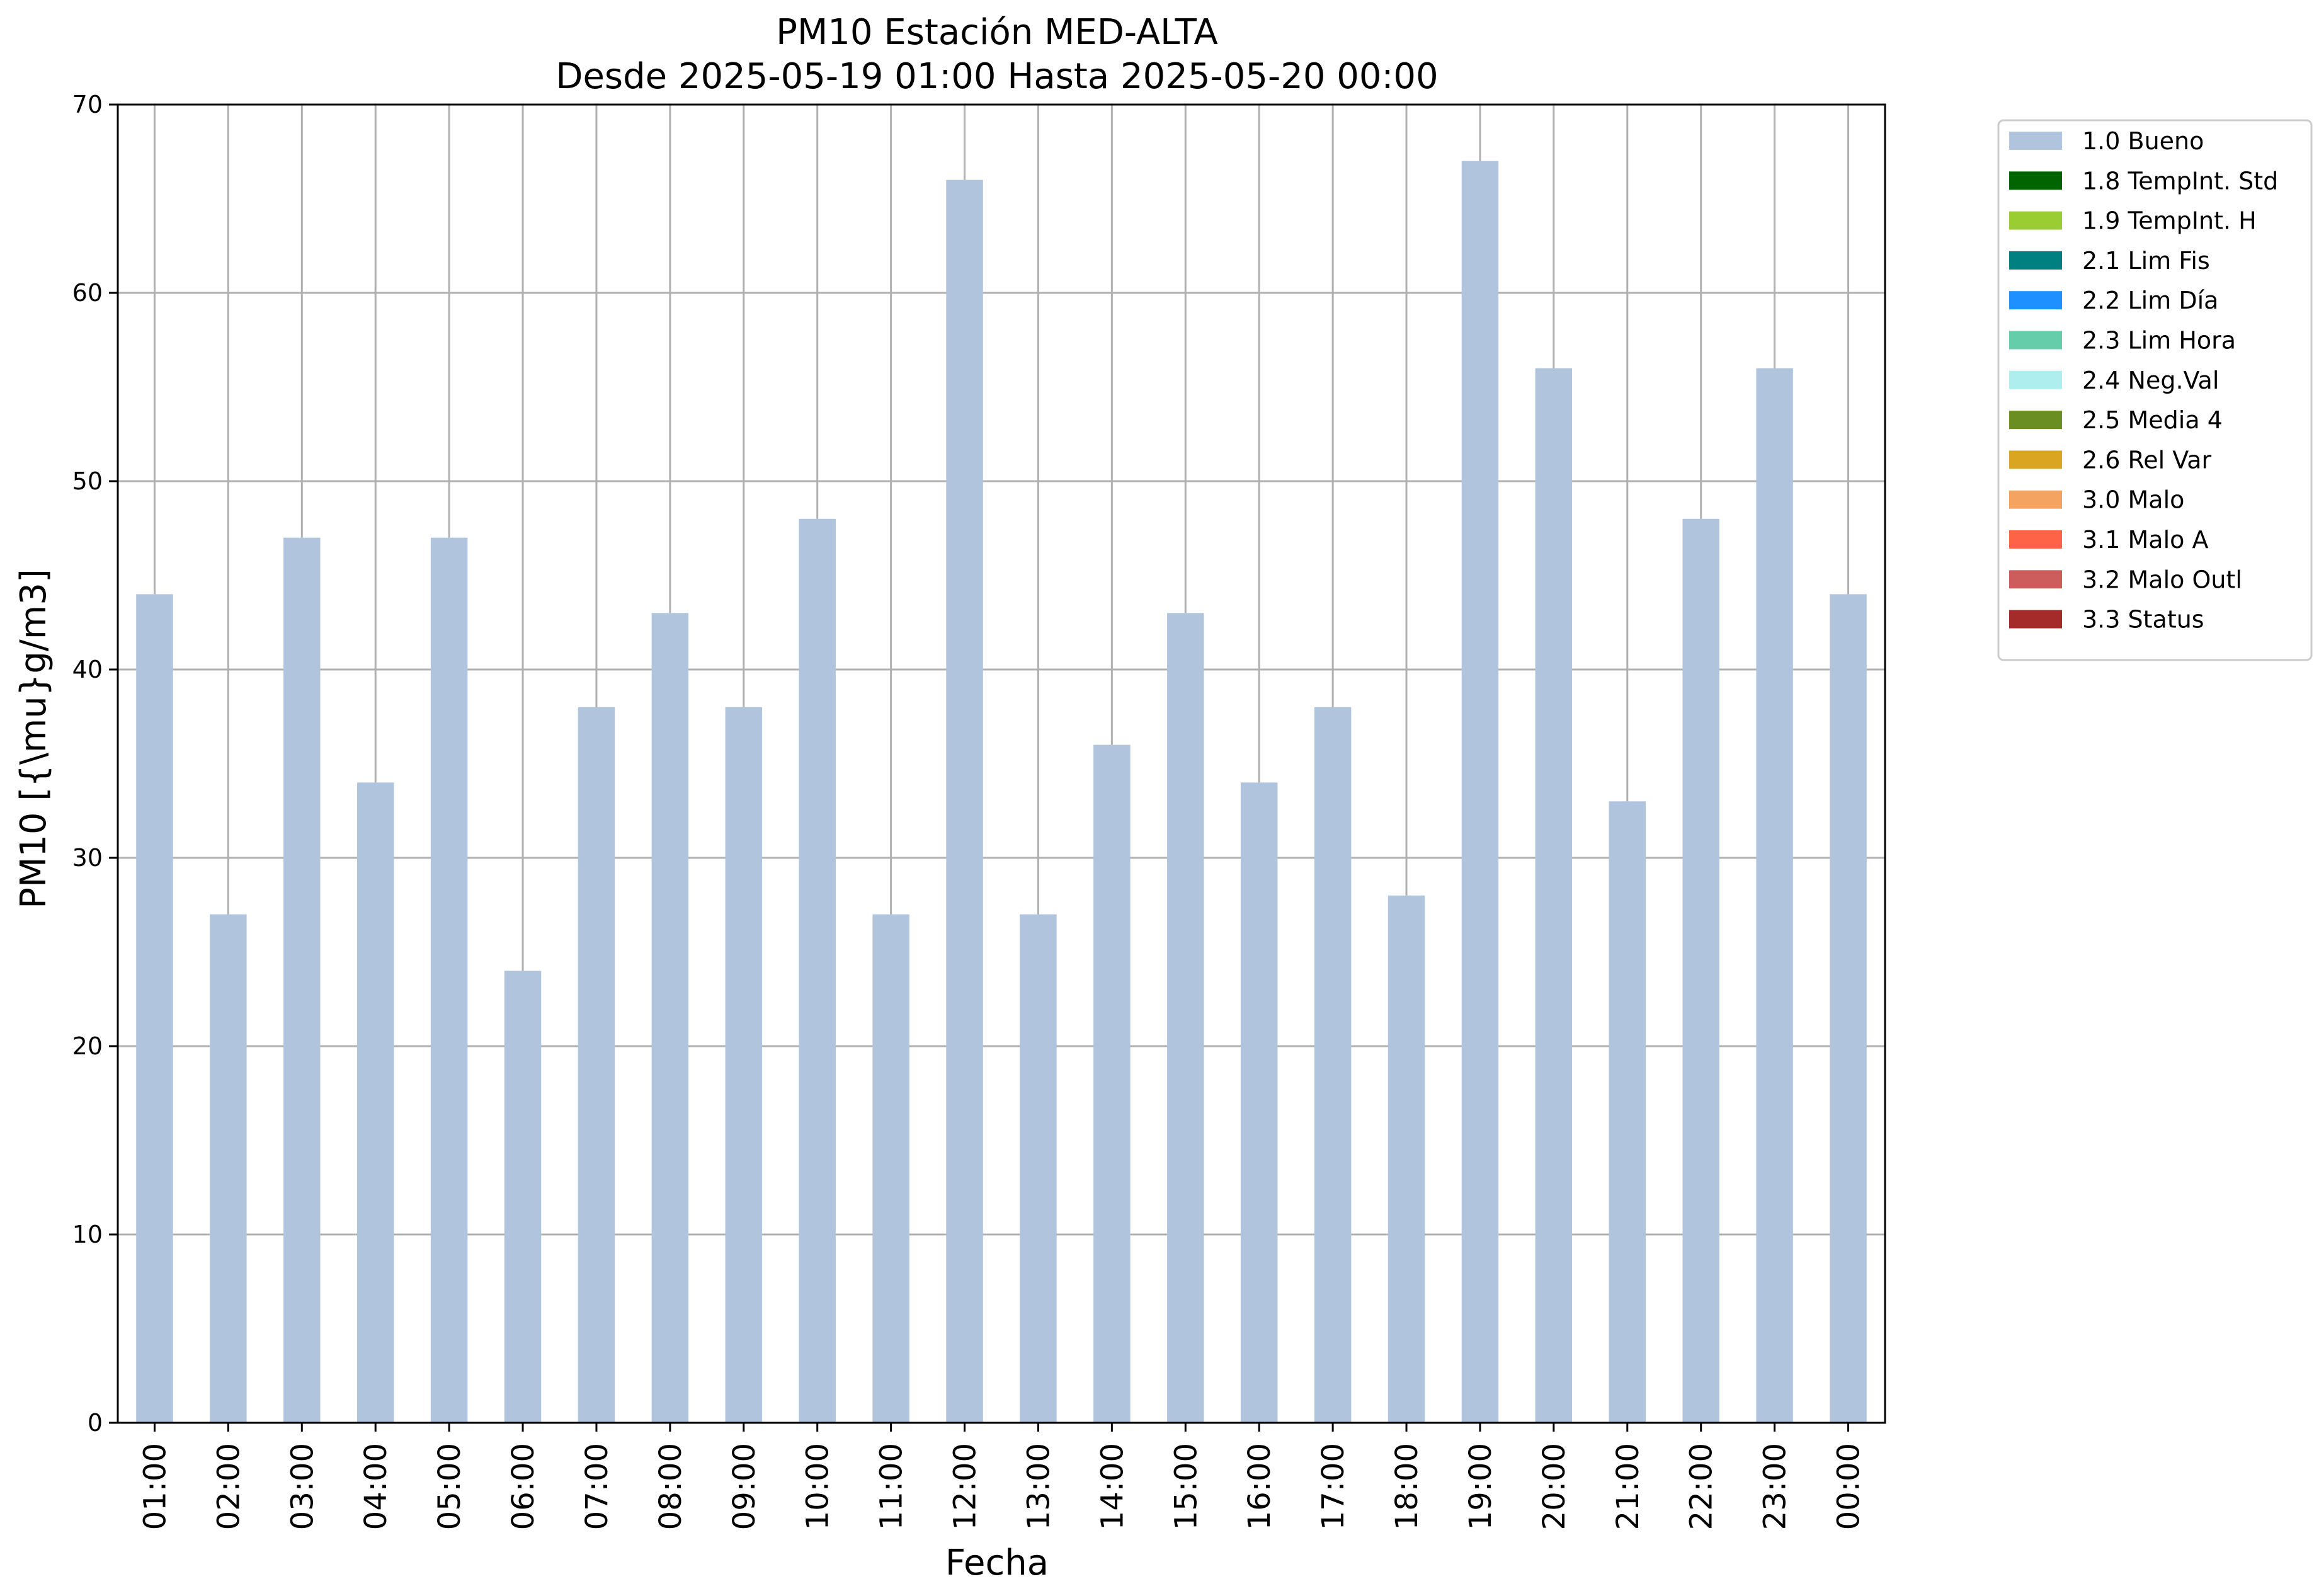  What do you see at coordinates (87, 1046) in the screenshot?
I see `y-tick-label: 20` at bounding box center [87, 1046].